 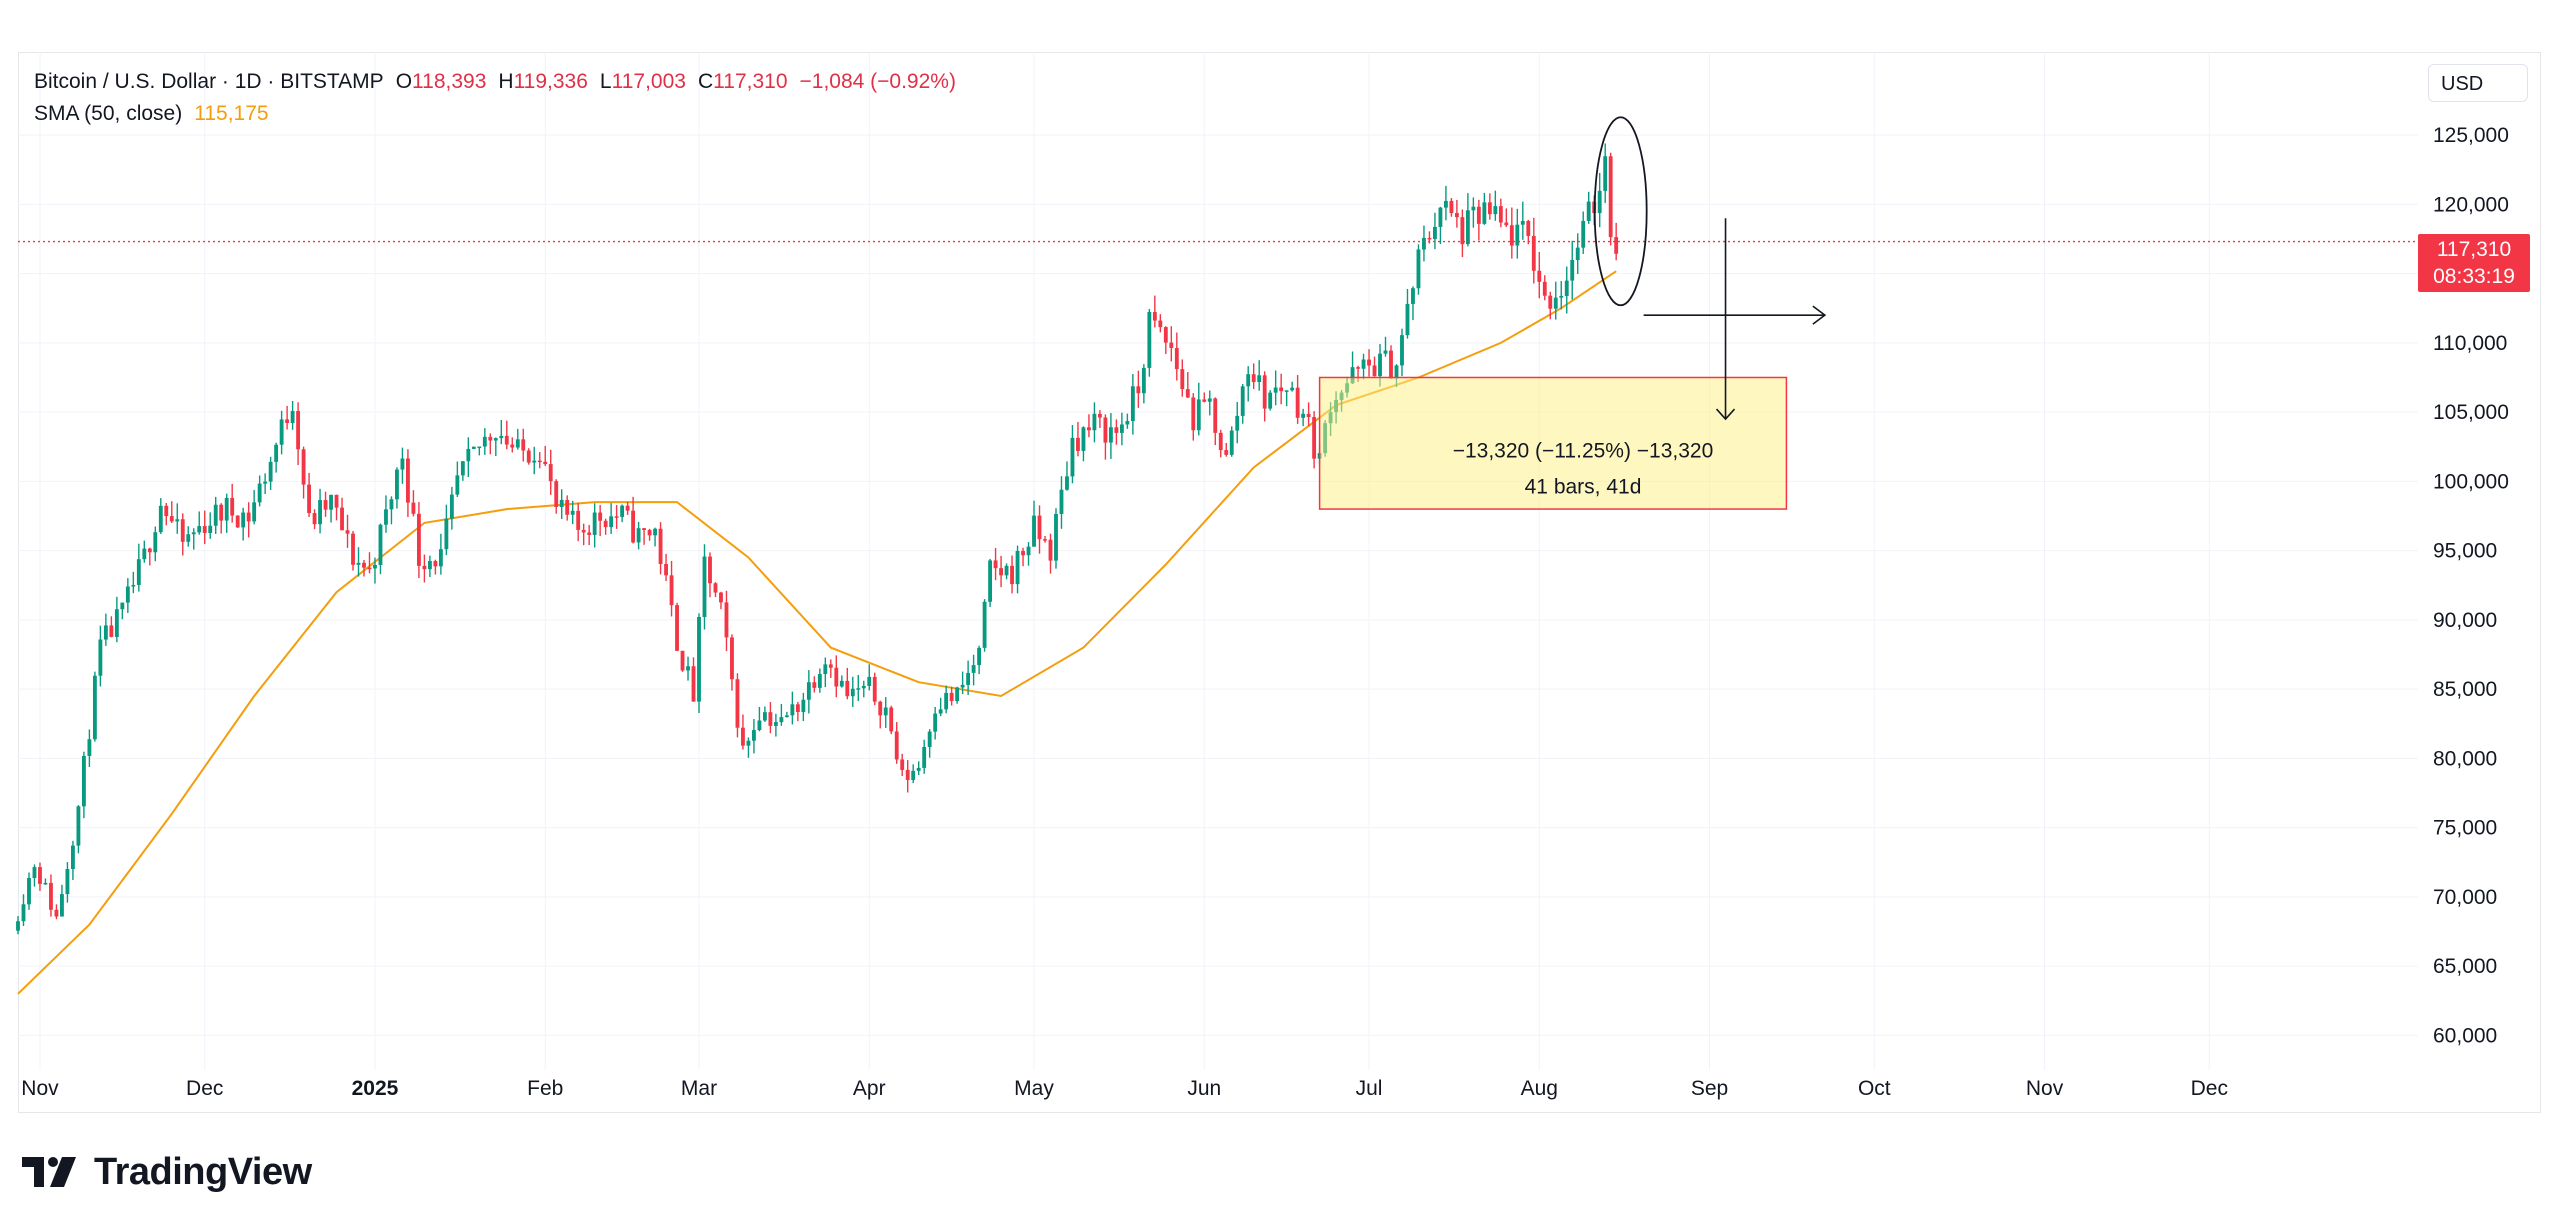 I want to click on ellipse-annotation, so click(x=1620, y=211).